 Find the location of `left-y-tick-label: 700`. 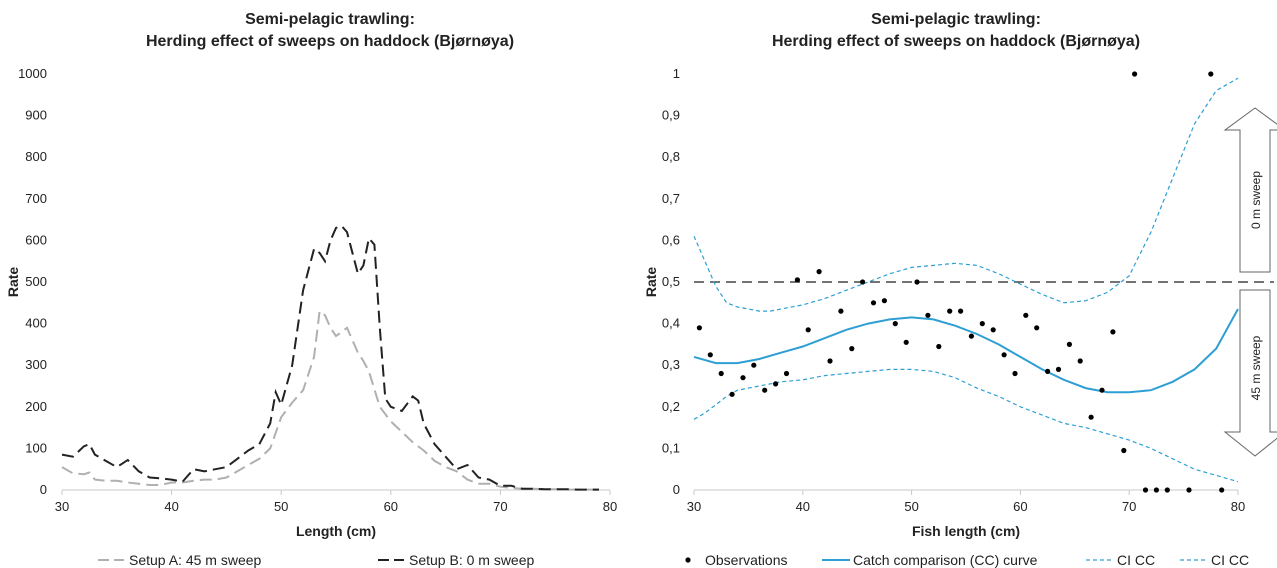

left-y-tick-label: 700 is located at coordinates (36, 198).